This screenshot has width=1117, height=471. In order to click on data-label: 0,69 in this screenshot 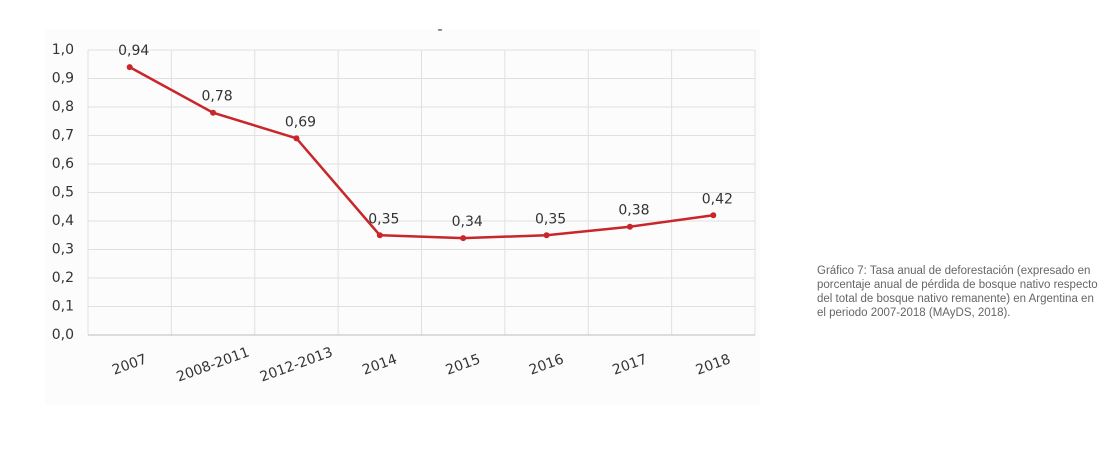, I will do `click(300, 122)`.